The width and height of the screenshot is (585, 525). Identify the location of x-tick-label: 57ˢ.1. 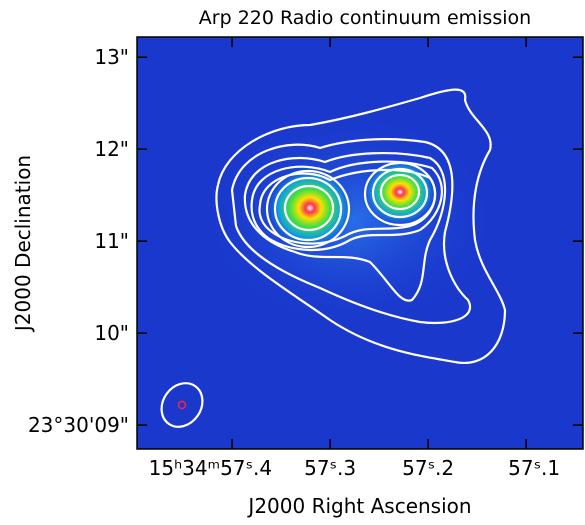
(534, 468).